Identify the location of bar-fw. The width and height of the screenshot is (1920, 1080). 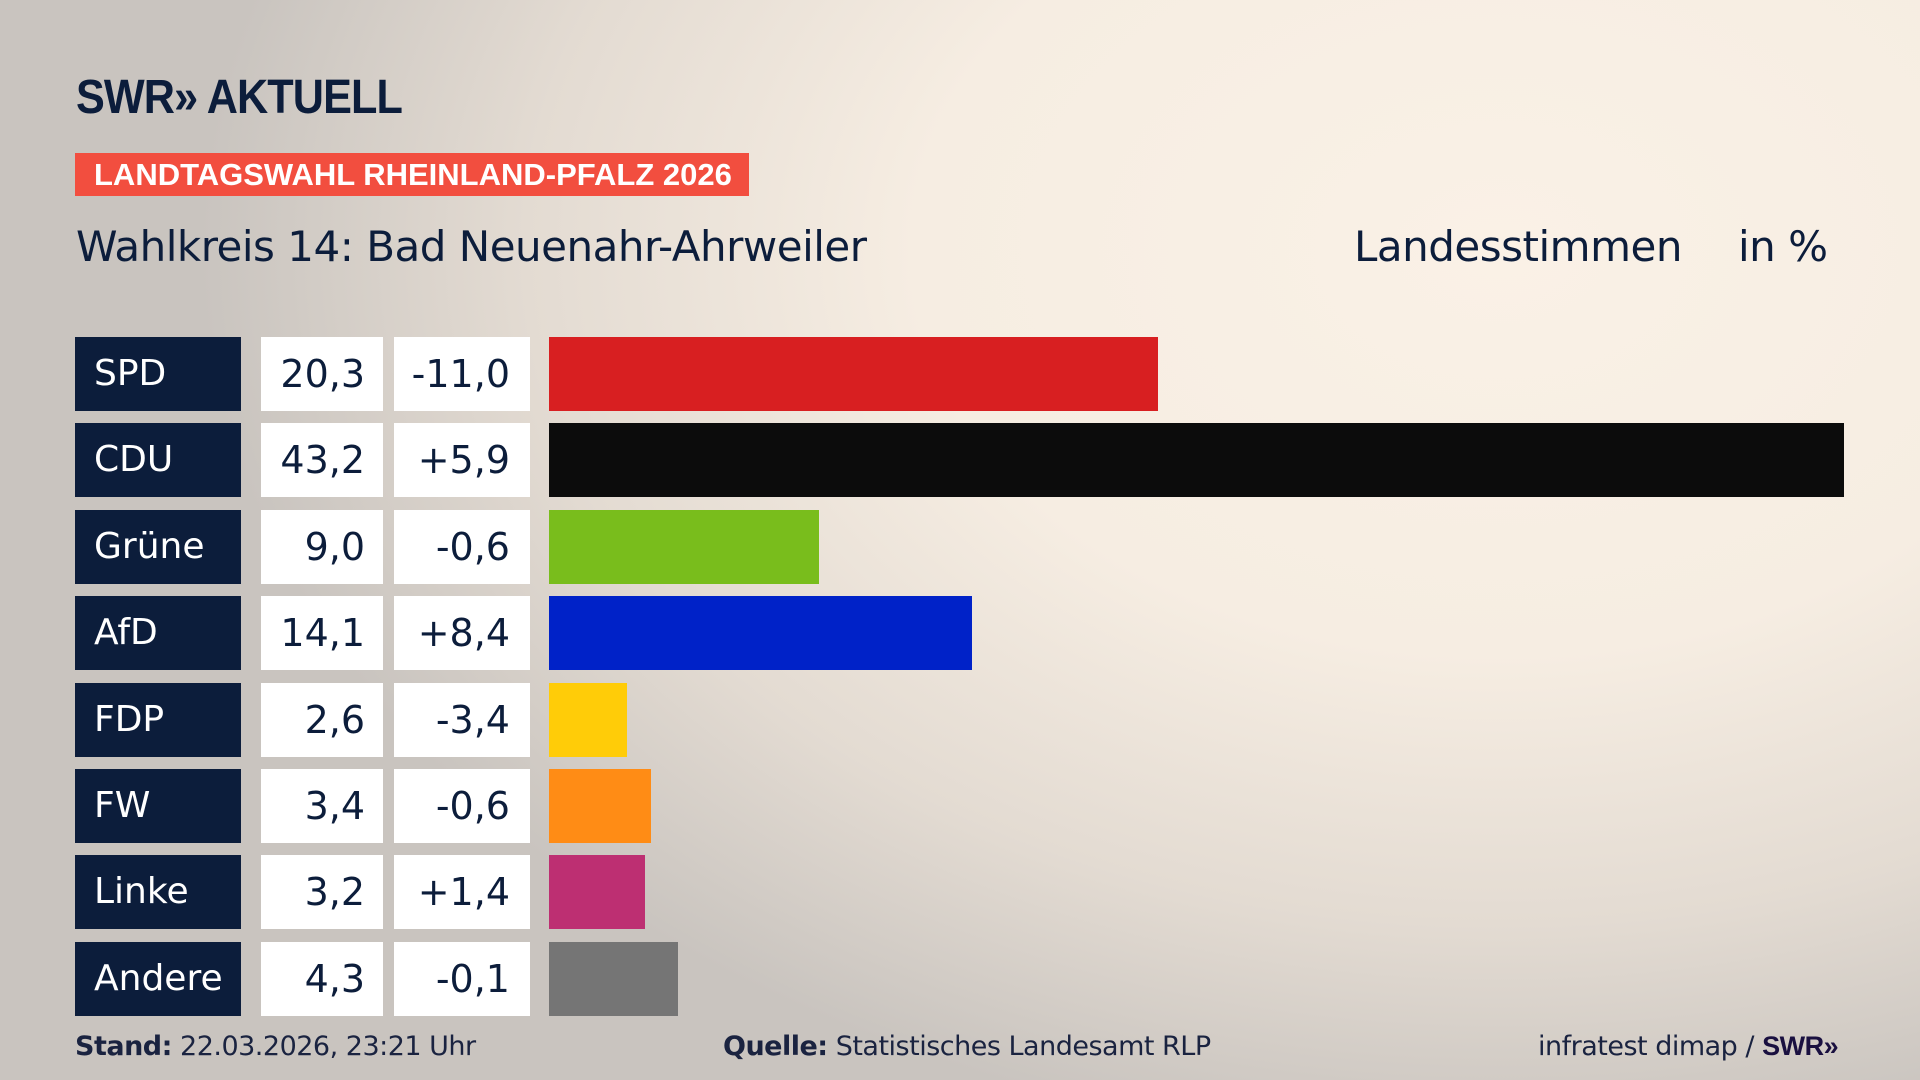
(600, 806).